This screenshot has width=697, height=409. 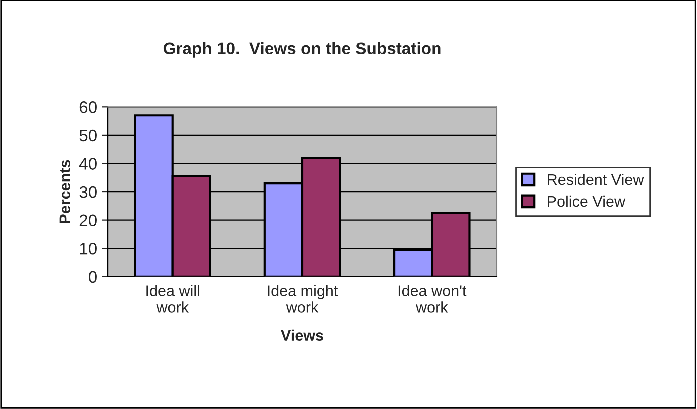 I want to click on y-tick-label: 30, so click(x=88, y=192).